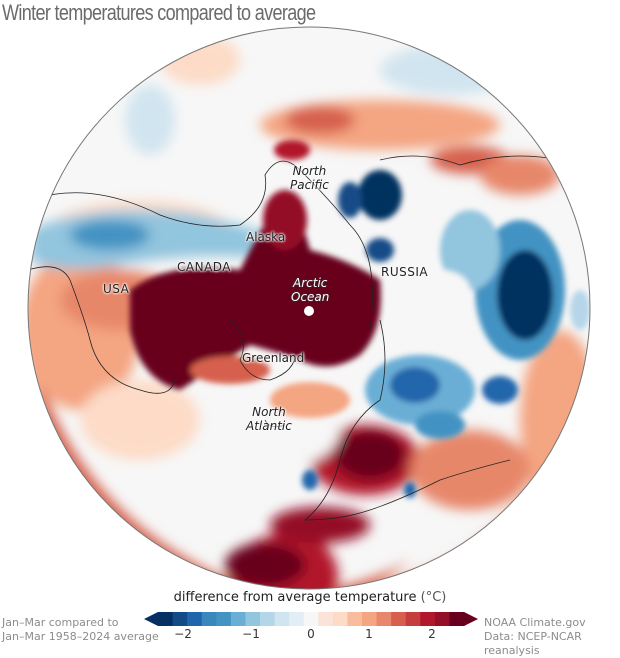 The height and width of the screenshot is (658, 620). What do you see at coordinates (310, 290) in the screenshot?
I see `label-arctic-ocean: Arctic Ocean` at bounding box center [310, 290].